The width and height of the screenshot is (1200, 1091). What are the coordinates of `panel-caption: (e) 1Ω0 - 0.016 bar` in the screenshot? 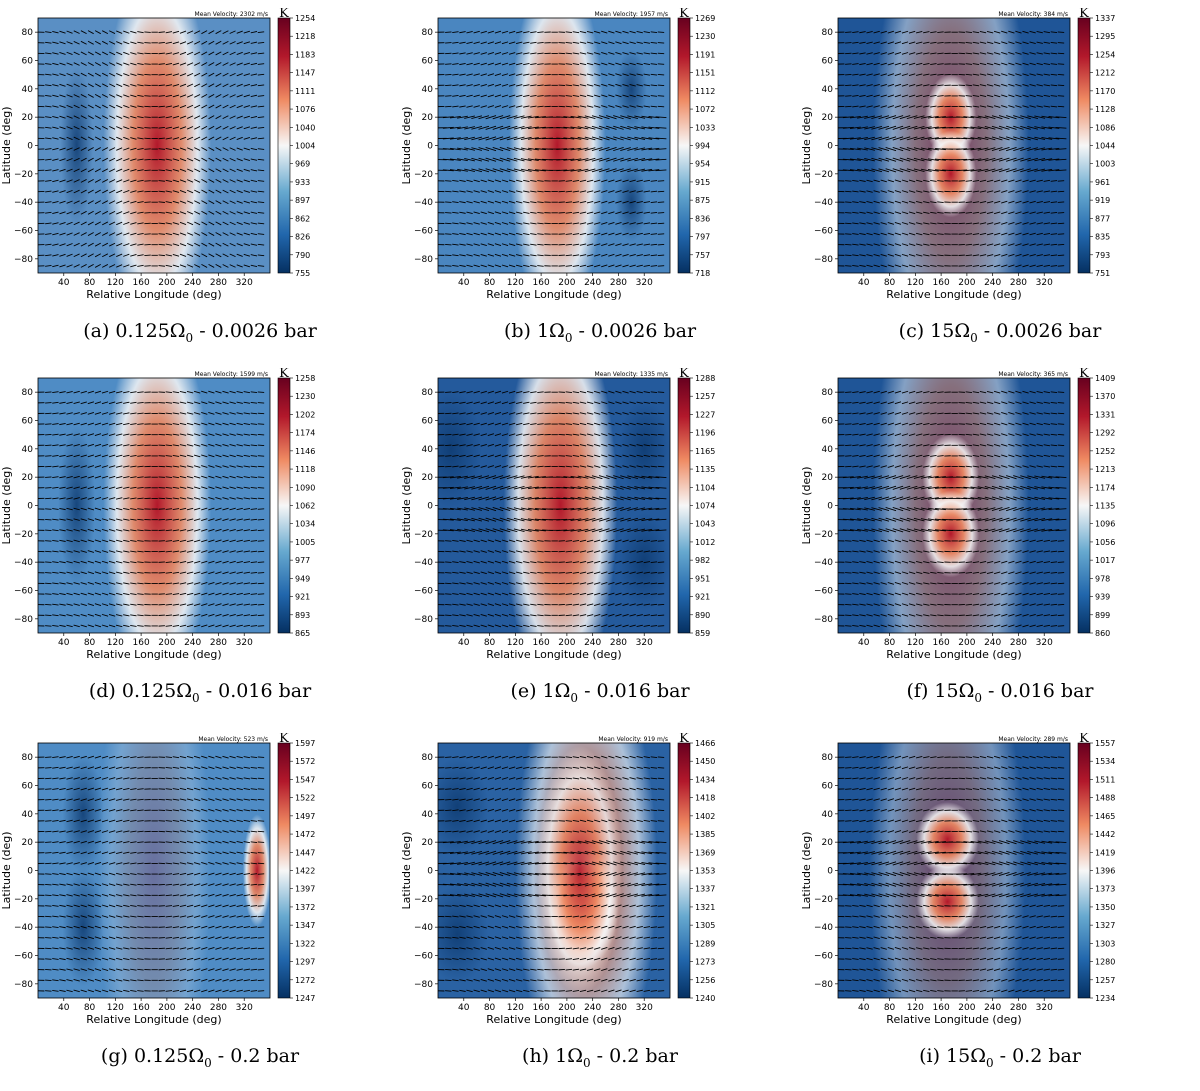 It's located at (600, 692).